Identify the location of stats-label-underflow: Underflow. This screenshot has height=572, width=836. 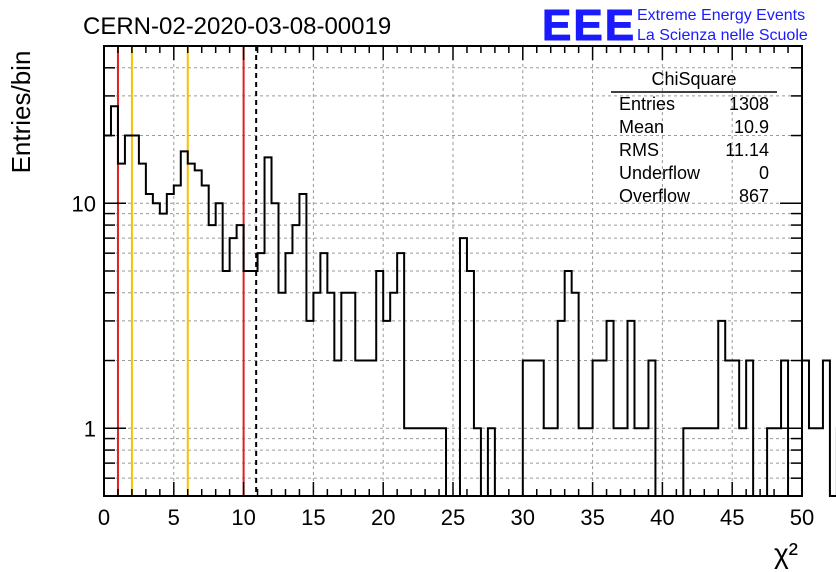
(660, 173).